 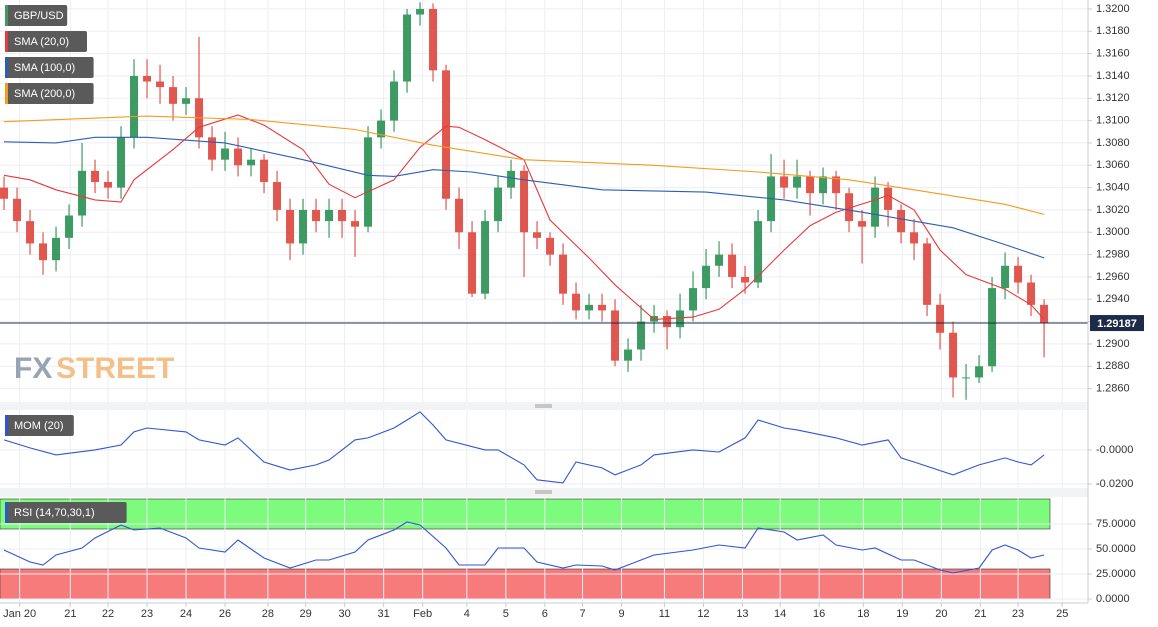 I want to click on y-tick-label: 1.3040, so click(x=1113, y=188).